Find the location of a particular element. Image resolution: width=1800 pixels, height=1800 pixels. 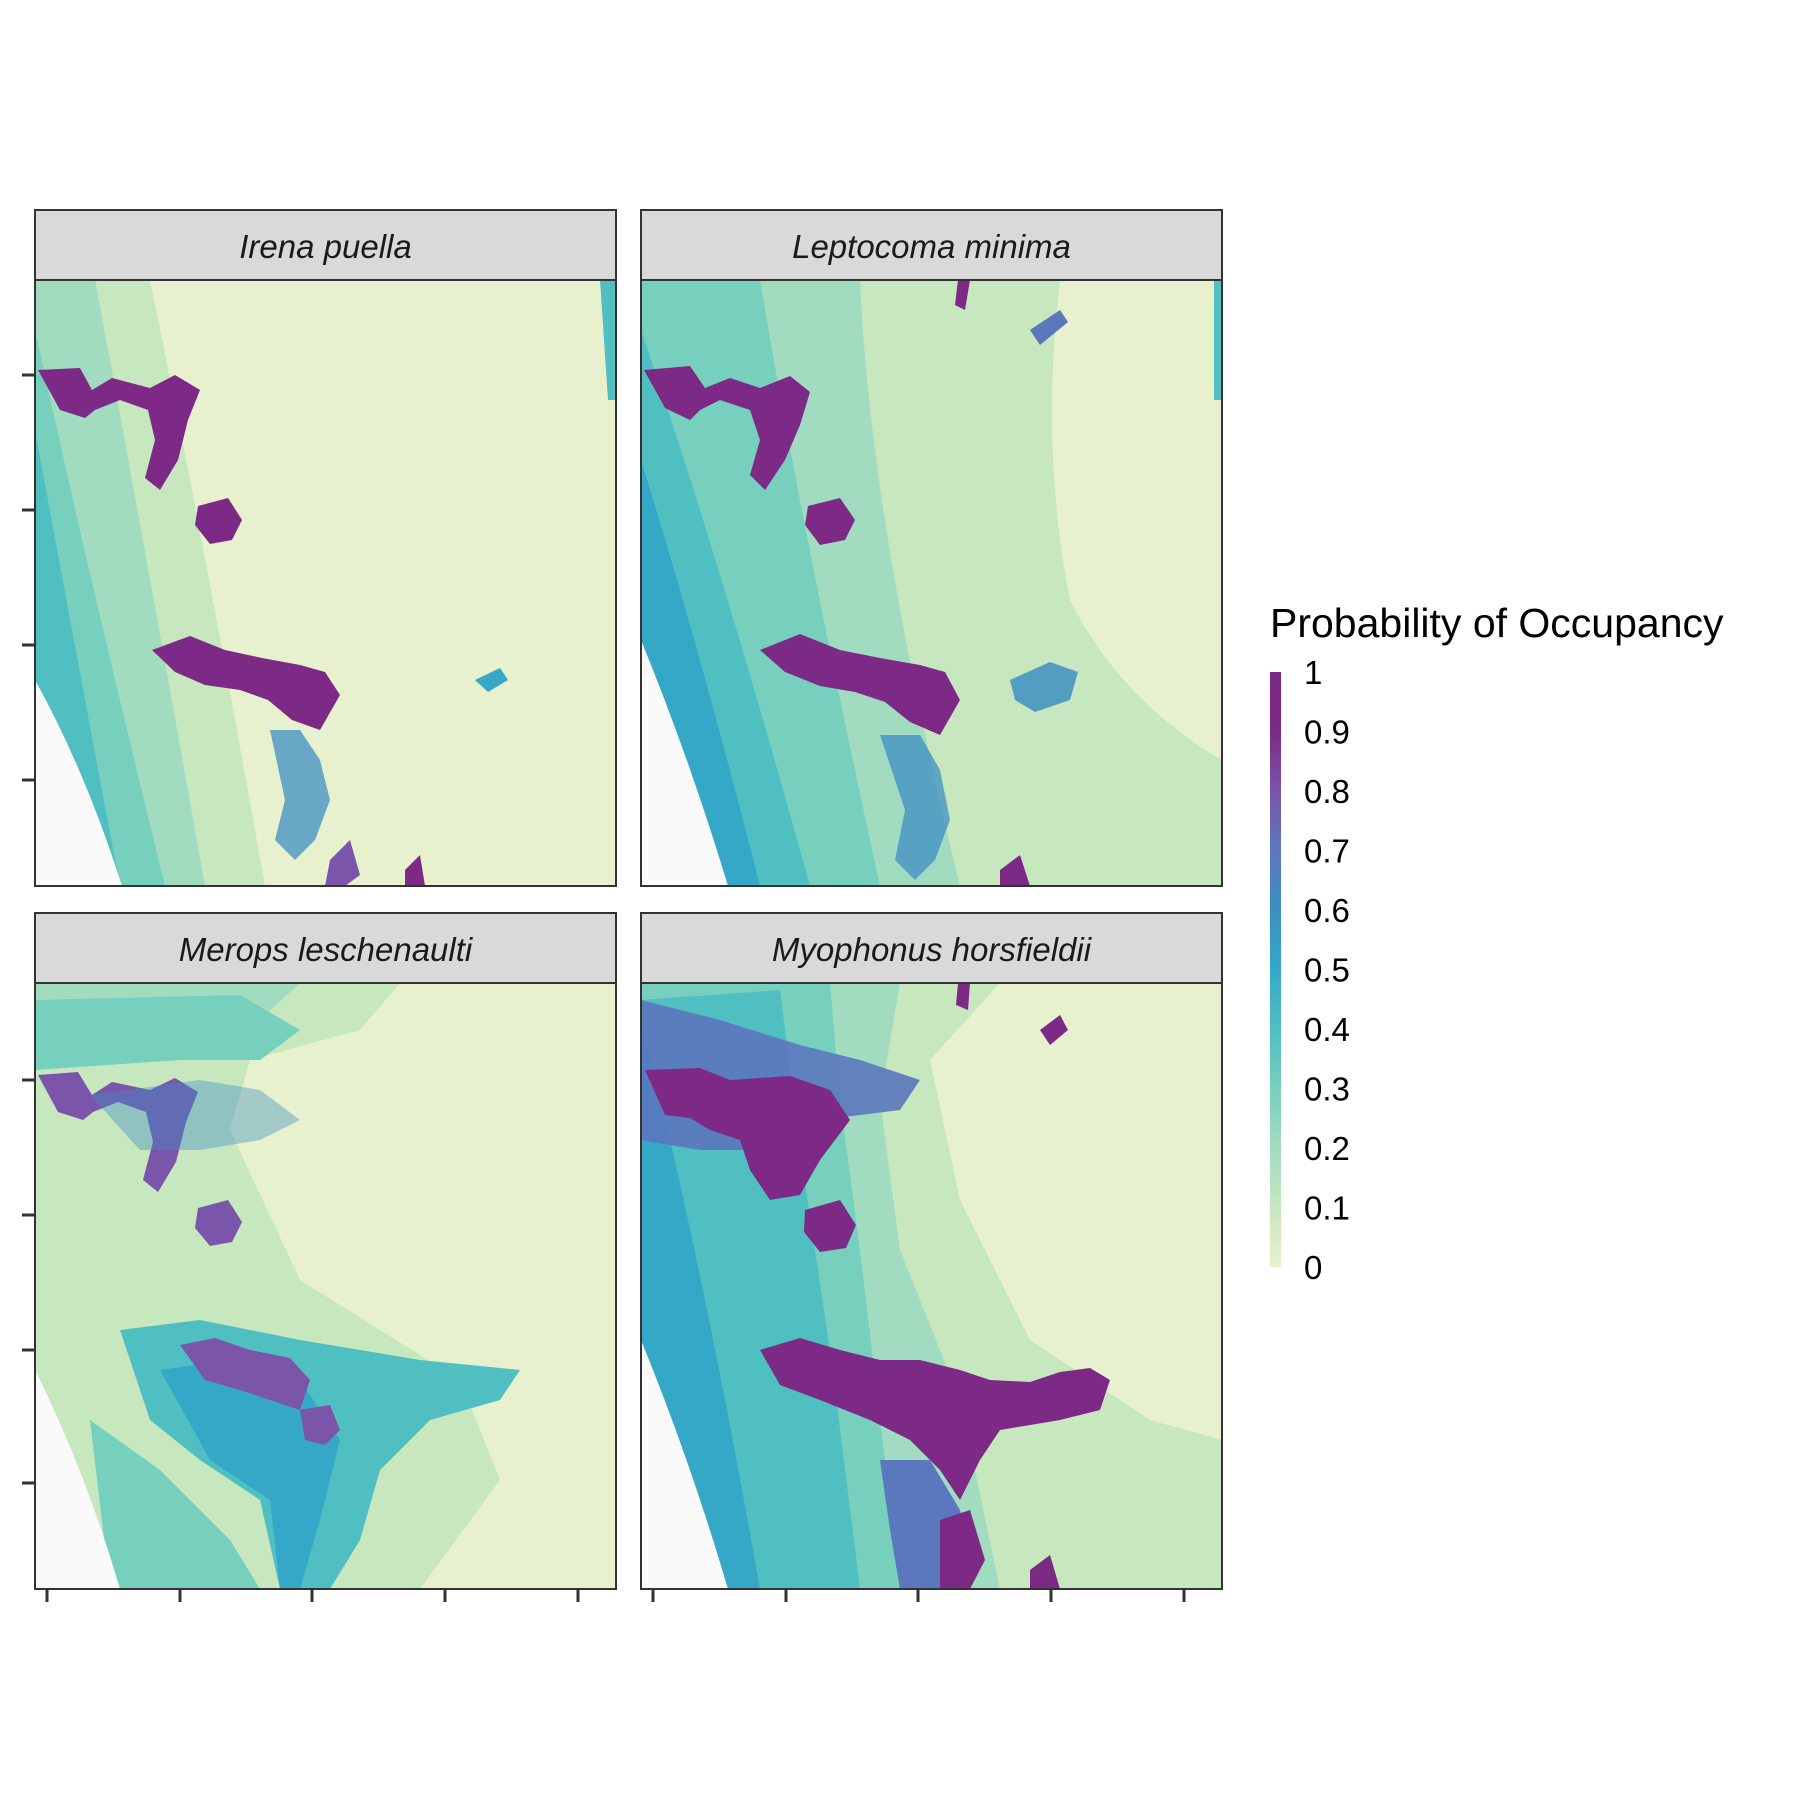

legend-colorbar is located at coordinates (1275, 969).